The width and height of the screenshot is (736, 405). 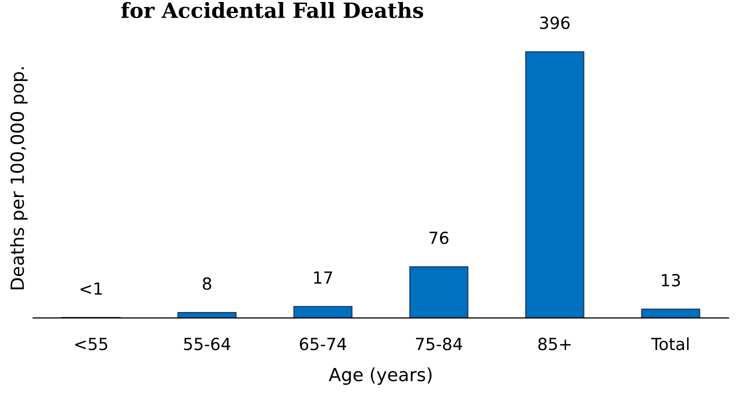 I want to click on x-tick-label: 65-74, so click(x=323, y=344).